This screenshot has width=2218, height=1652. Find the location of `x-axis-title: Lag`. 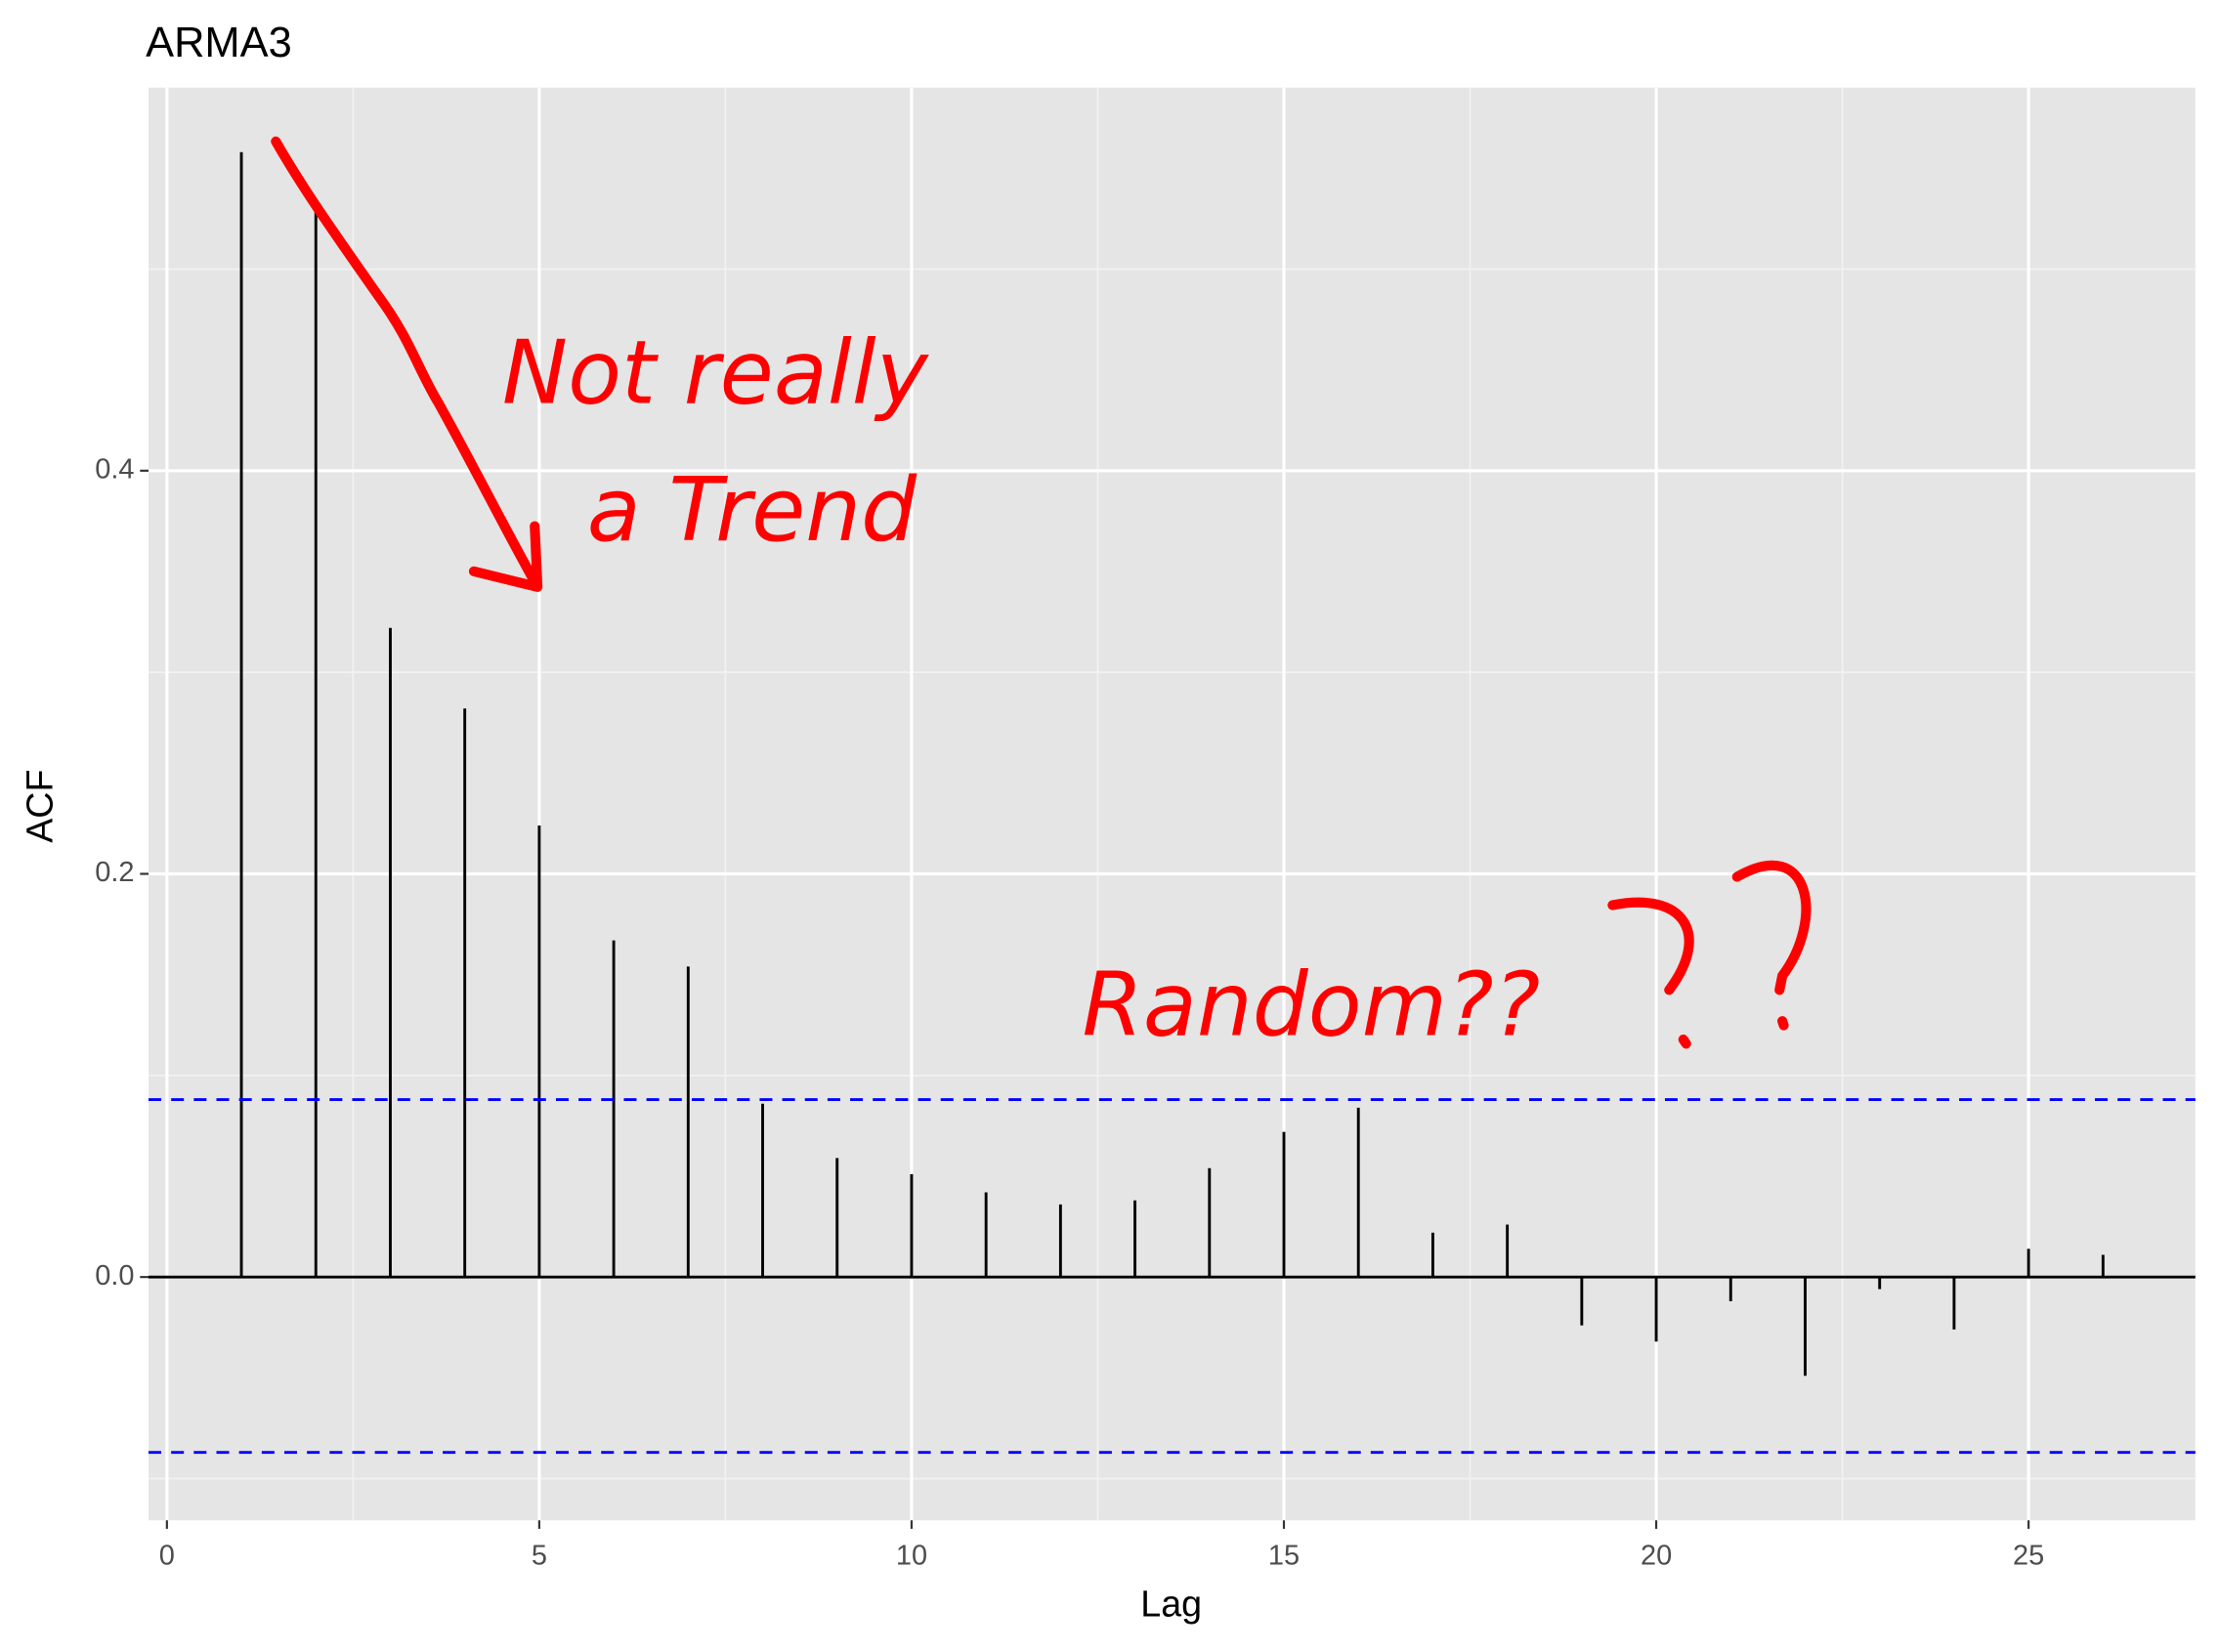

x-axis-title: Lag is located at coordinates (1171, 1603).